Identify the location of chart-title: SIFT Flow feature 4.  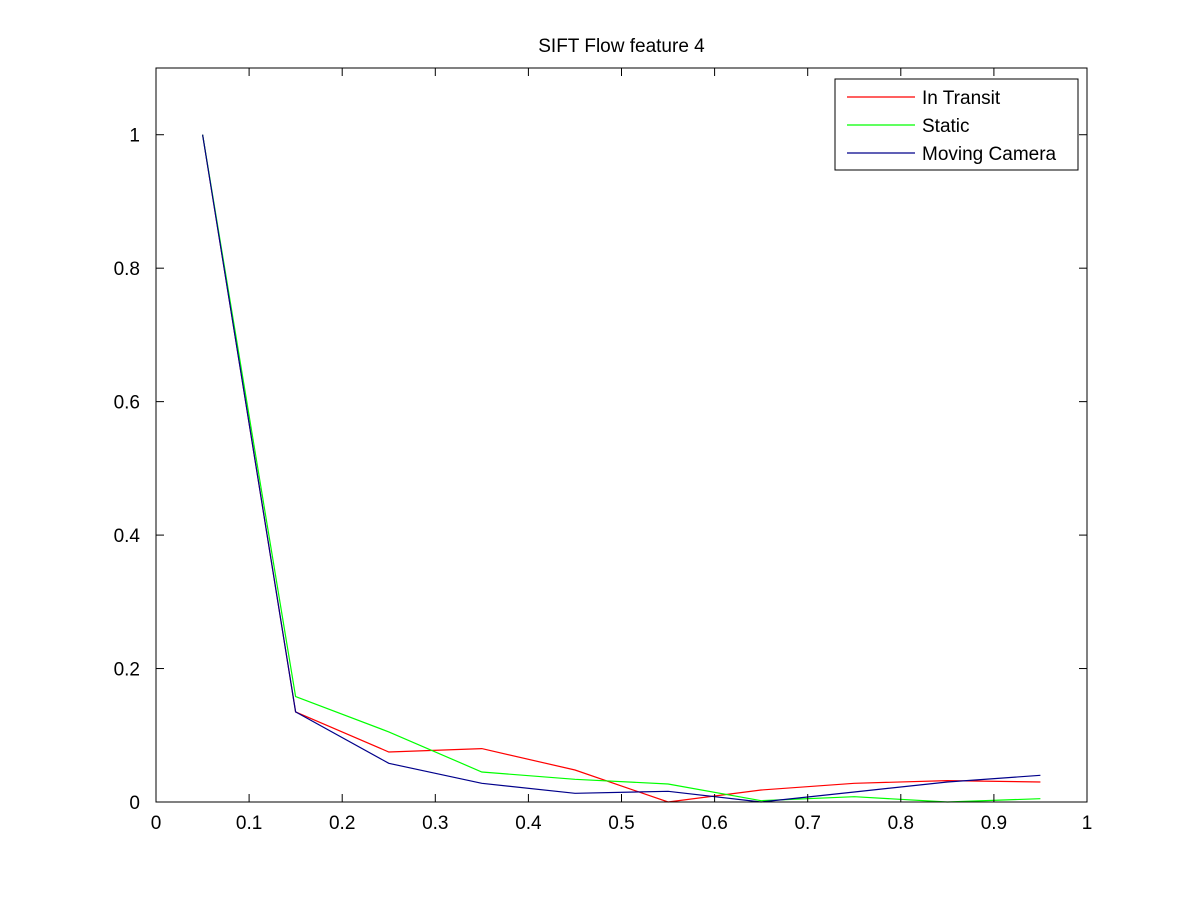
(621, 46).